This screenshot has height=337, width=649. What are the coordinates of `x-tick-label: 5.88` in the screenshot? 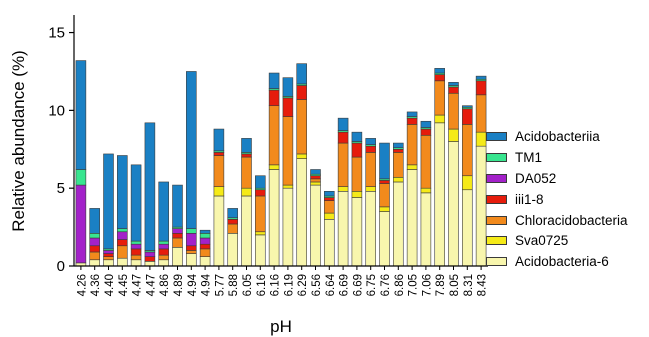 It's located at (234, 285).